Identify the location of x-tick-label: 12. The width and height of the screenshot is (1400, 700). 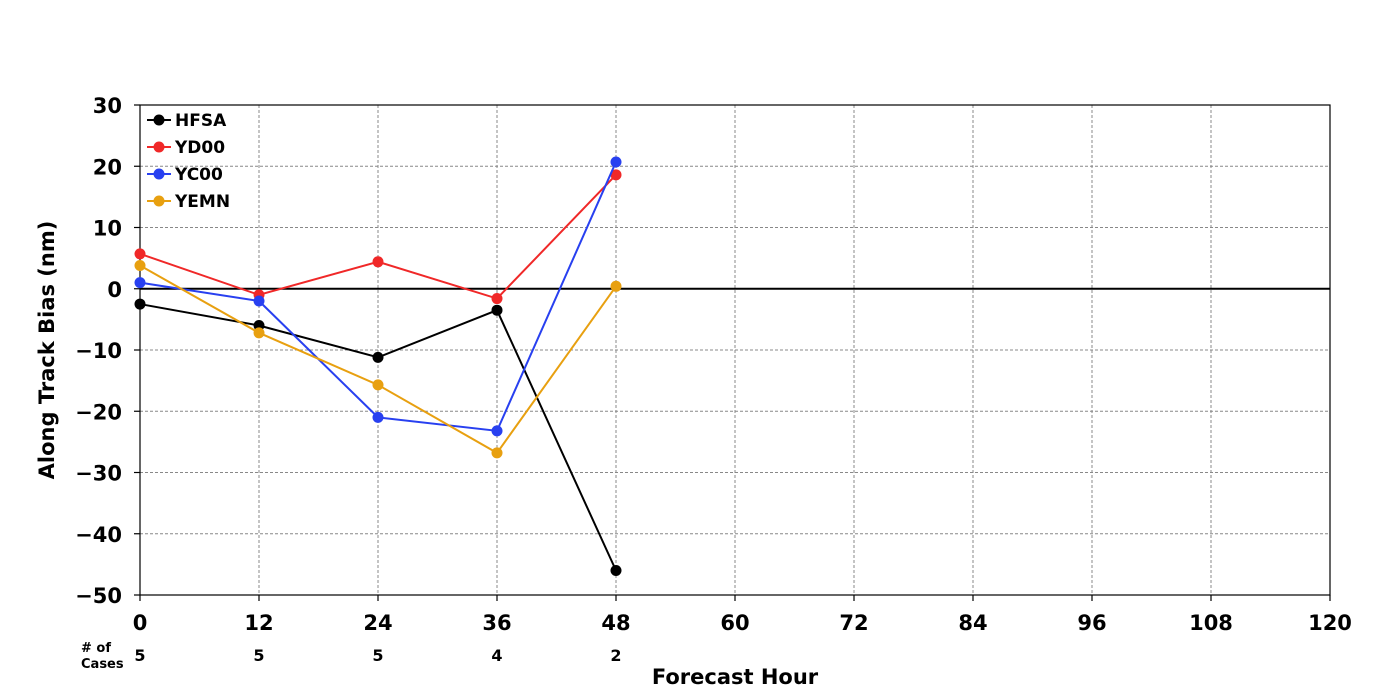
(258, 623).